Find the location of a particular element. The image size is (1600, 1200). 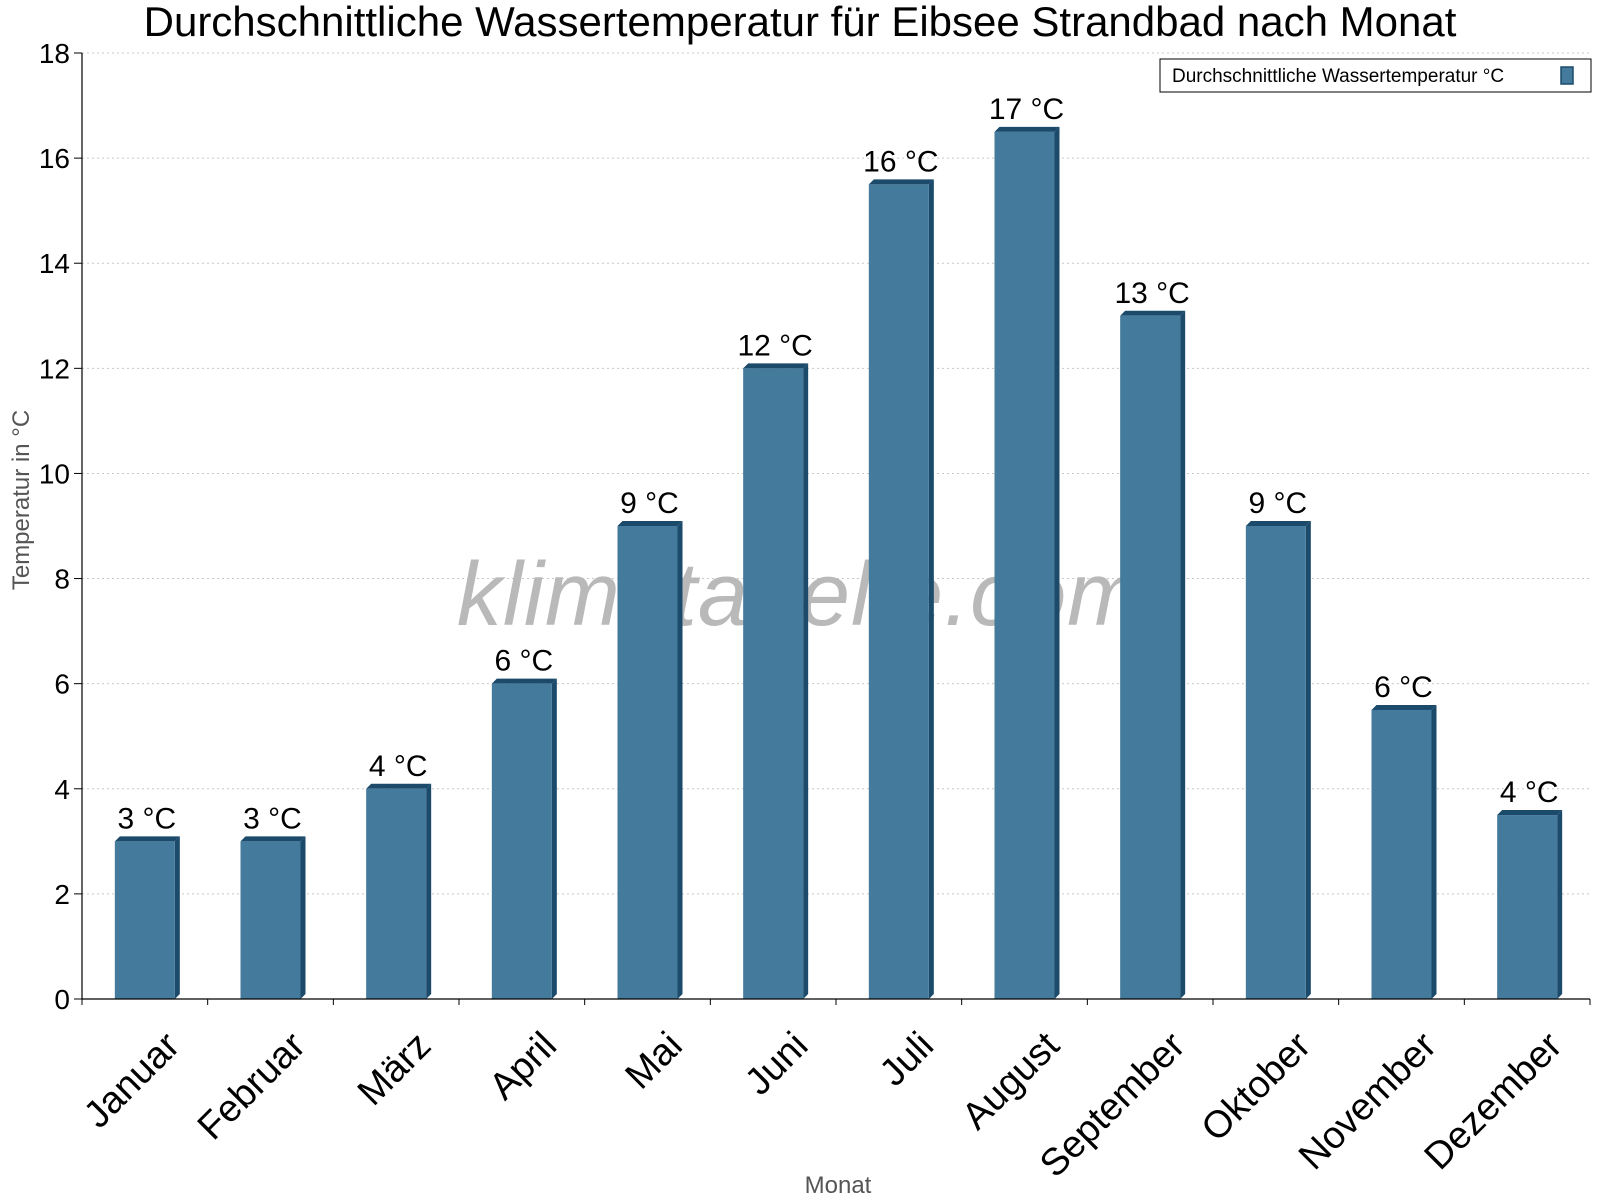

legend-box is located at coordinates (1375, 75).